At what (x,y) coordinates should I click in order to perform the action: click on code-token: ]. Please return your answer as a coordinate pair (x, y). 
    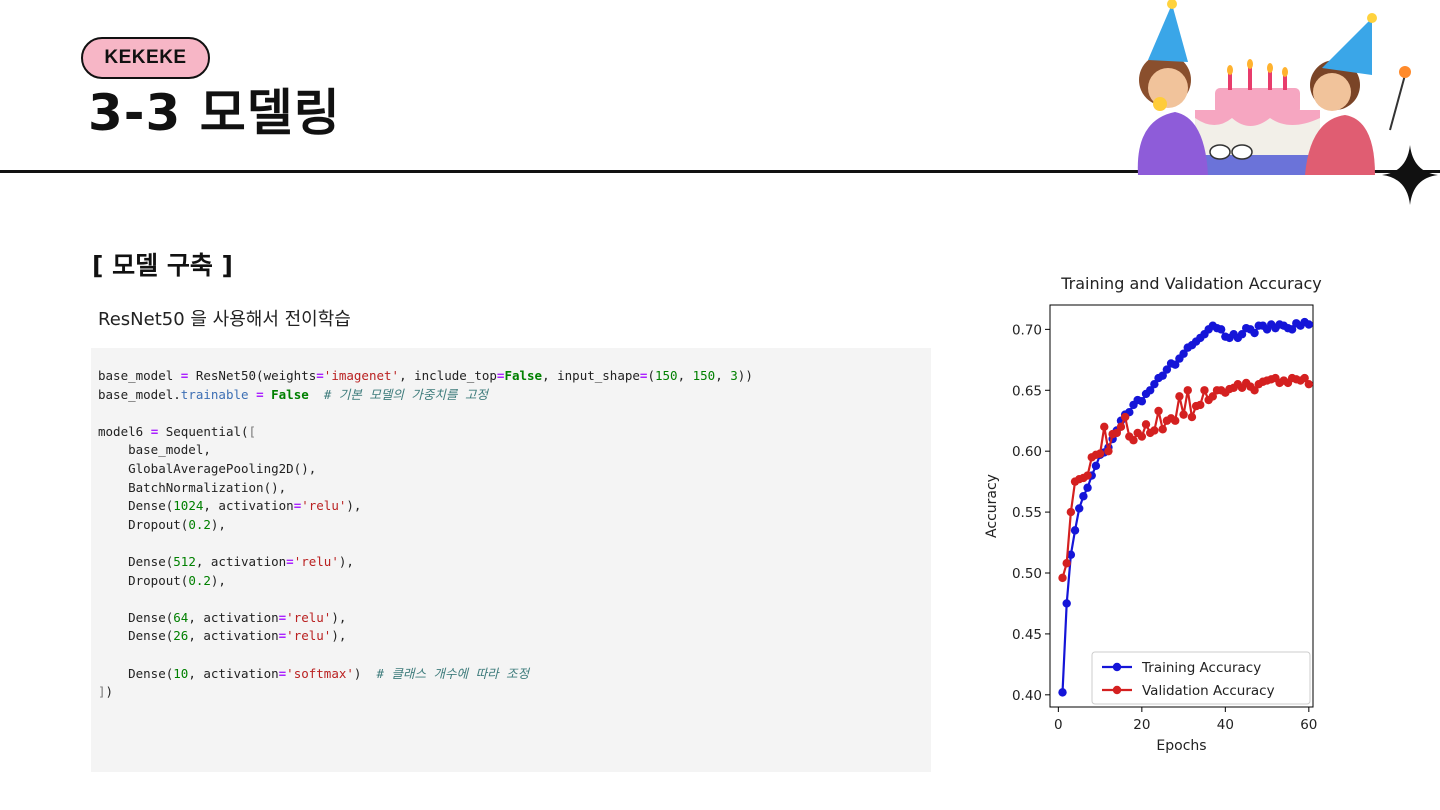
    Looking at the image, I should click on (102, 692).